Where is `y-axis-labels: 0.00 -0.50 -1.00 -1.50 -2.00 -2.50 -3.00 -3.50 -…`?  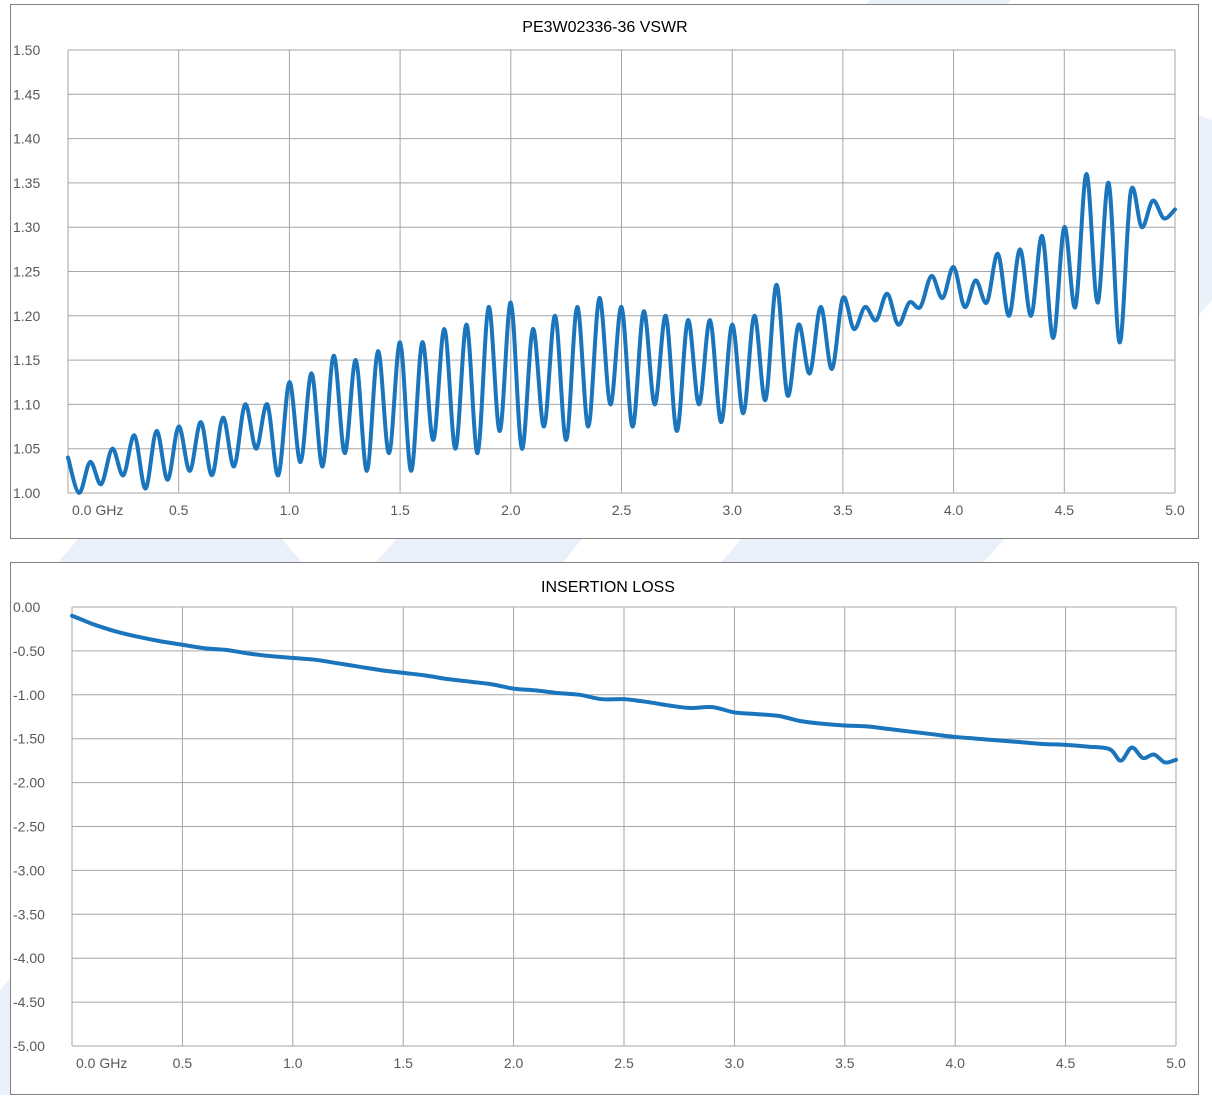 y-axis-labels: 0.00 -0.50 -1.00 -1.50 -2.00 -2.50 -3.00 -3.50 -… is located at coordinates (29, 826).